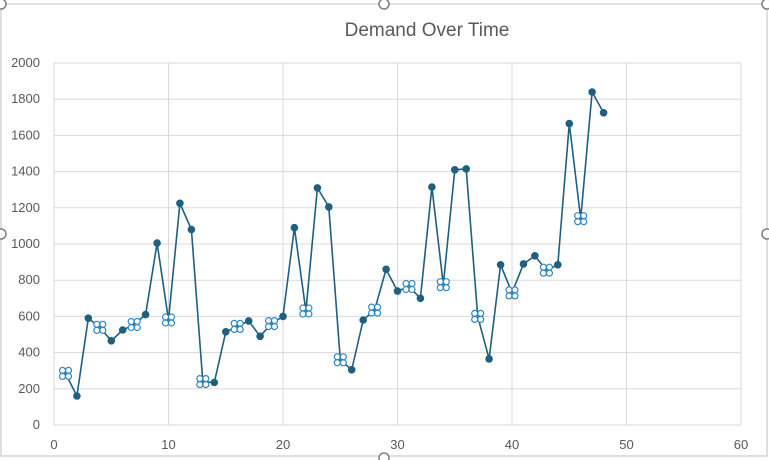 This screenshot has width=769, height=460. What do you see at coordinates (283, 444) in the screenshot?
I see `x-tick-label: 20` at bounding box center [283, 444].